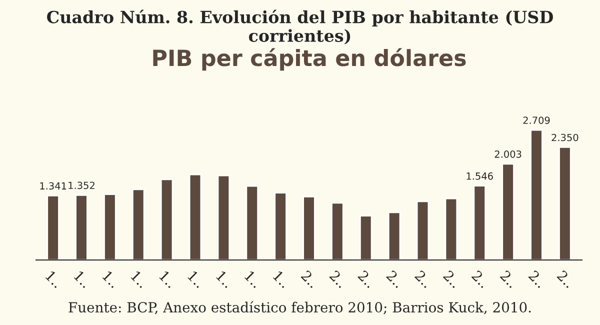 The height and width of the screenshot is (325, 600). Describe the element at coordinates (536, 120) in the screenshot. I see `data-label: 2.709` at that location.